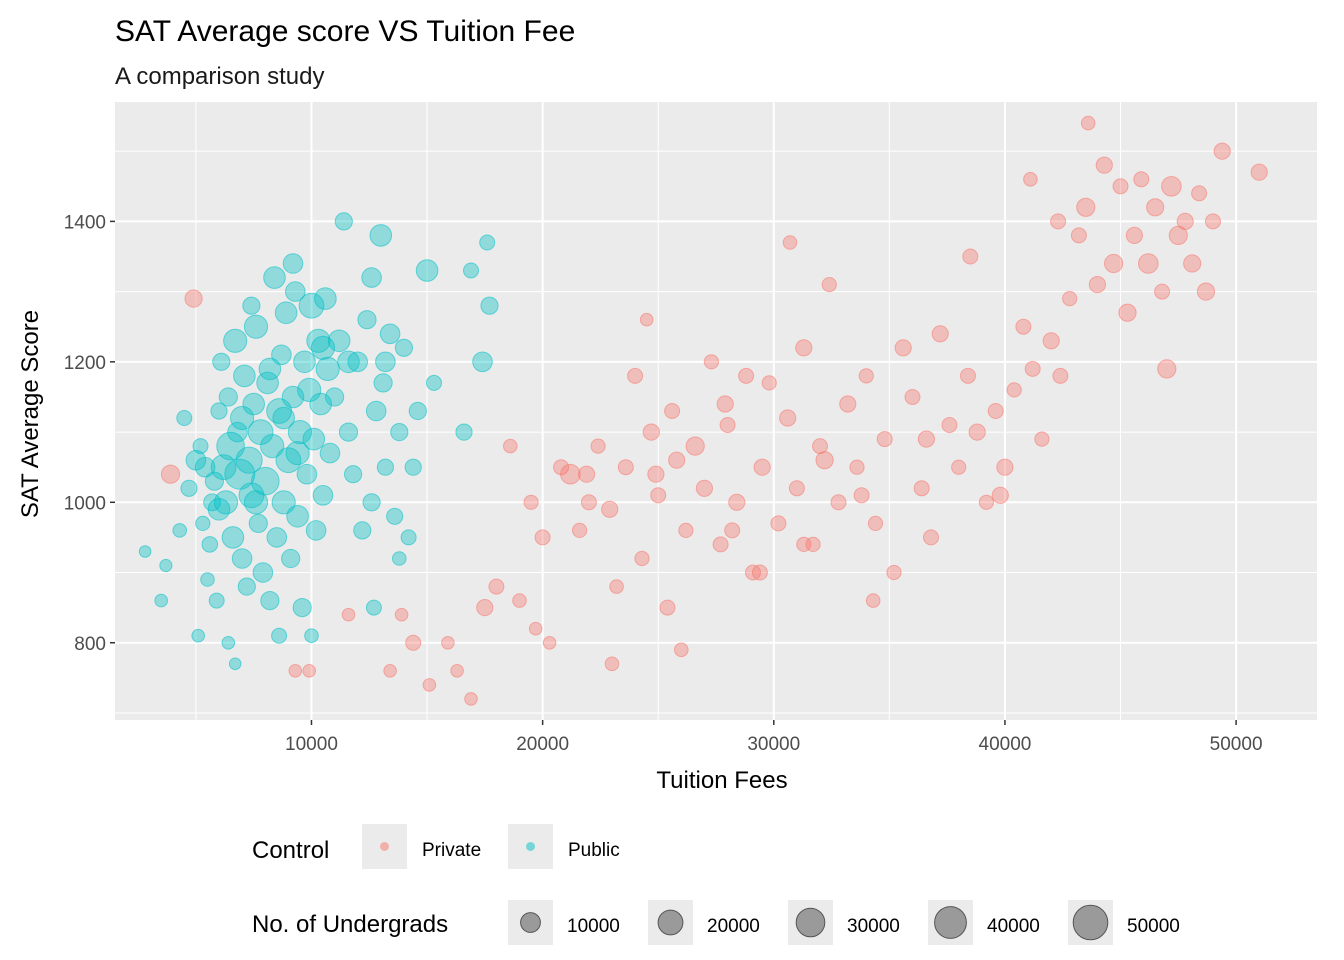  What do you see at coordinates (384, 846) in the screenshot?
I see `legend-key-private` at bounding box center [384, 846].